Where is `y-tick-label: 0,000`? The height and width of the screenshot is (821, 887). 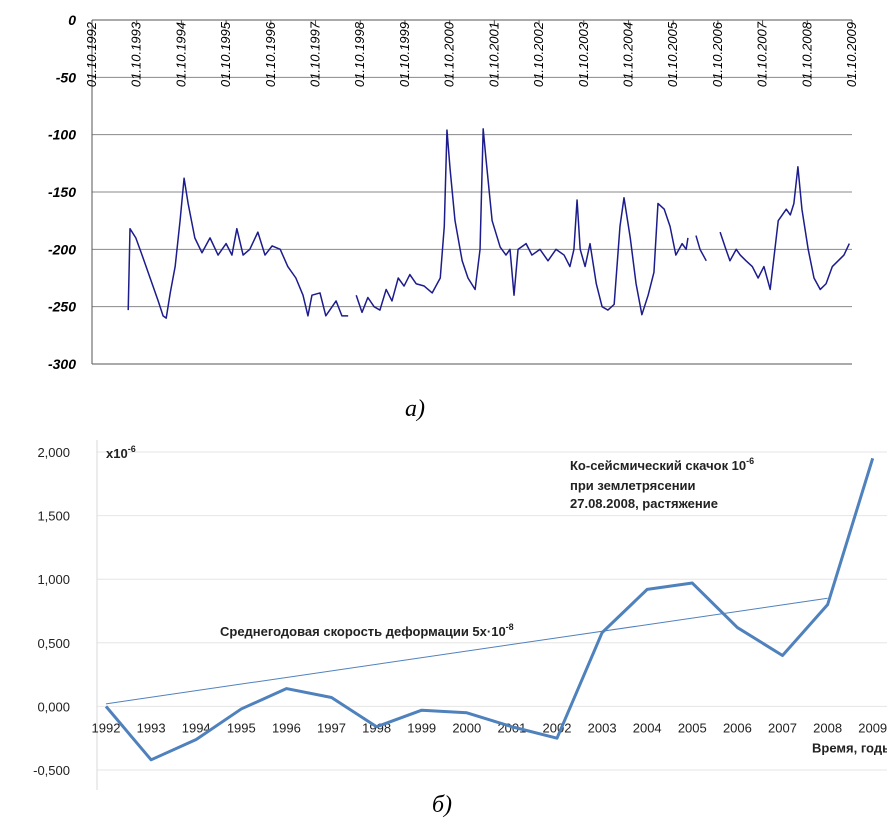 y-tick-label: 0,000 is located at coordinates (53, 706).